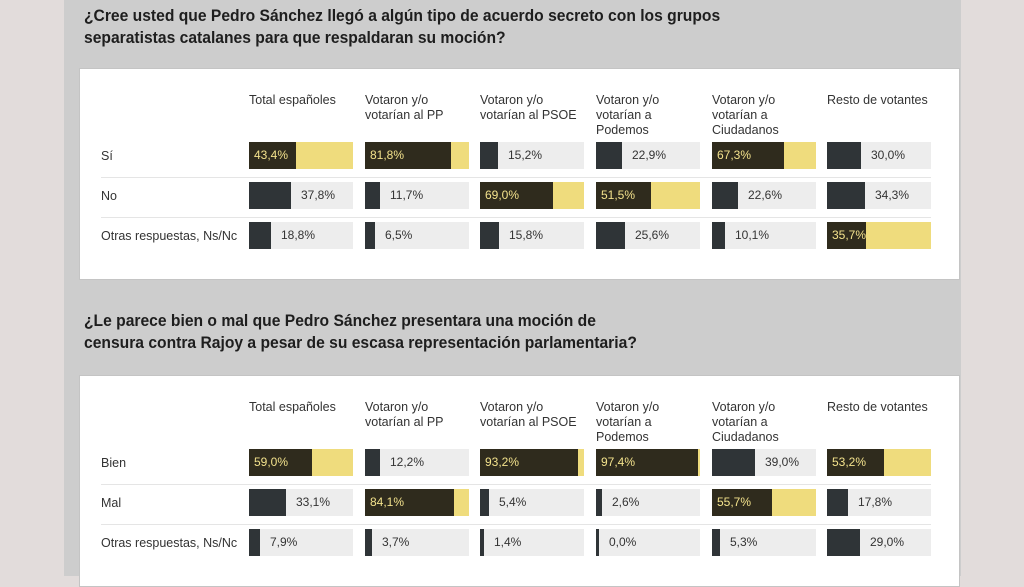  What do you see at coordinates (623, 542) in the screenshot?
I see `data-label: 0,0%` at bounding box center [623, 542].